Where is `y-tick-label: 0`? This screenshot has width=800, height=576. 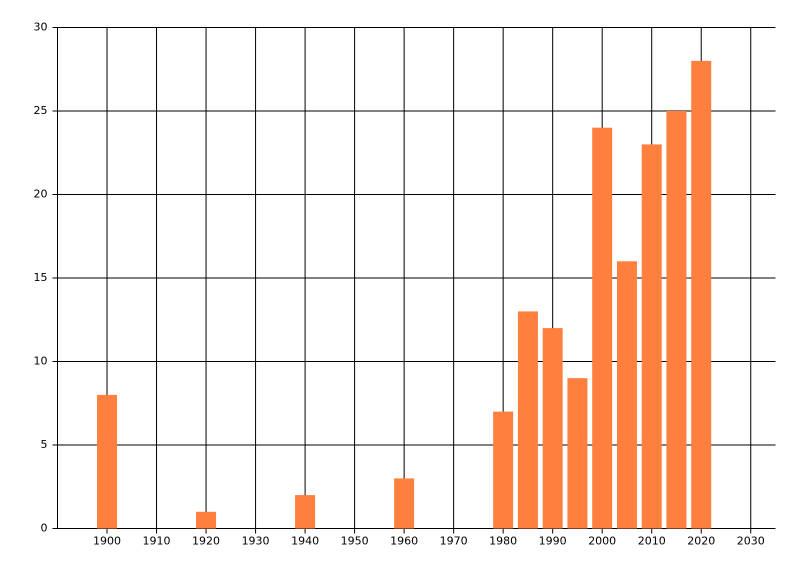
y-tick-label: 0 is located at coordinates (44, 528).